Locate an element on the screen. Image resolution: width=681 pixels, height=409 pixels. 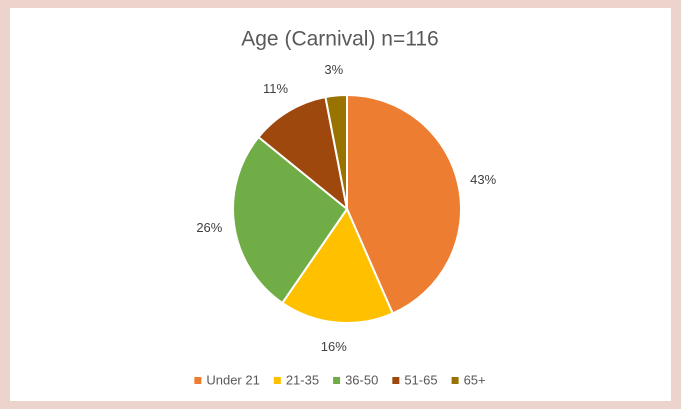
legend-label: 65+ is located at coordinates (475, 379).